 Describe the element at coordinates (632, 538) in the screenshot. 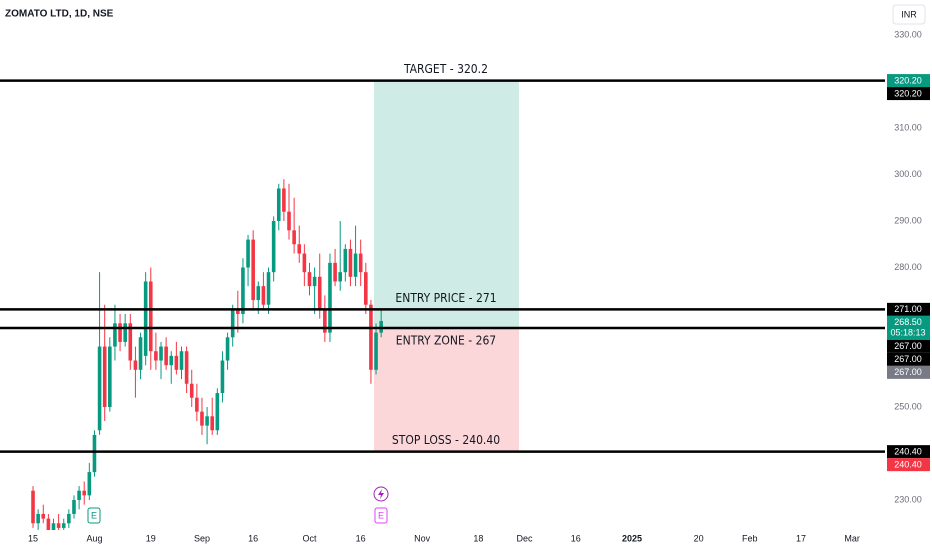

I see `x-tick-label: 2025` at that location.